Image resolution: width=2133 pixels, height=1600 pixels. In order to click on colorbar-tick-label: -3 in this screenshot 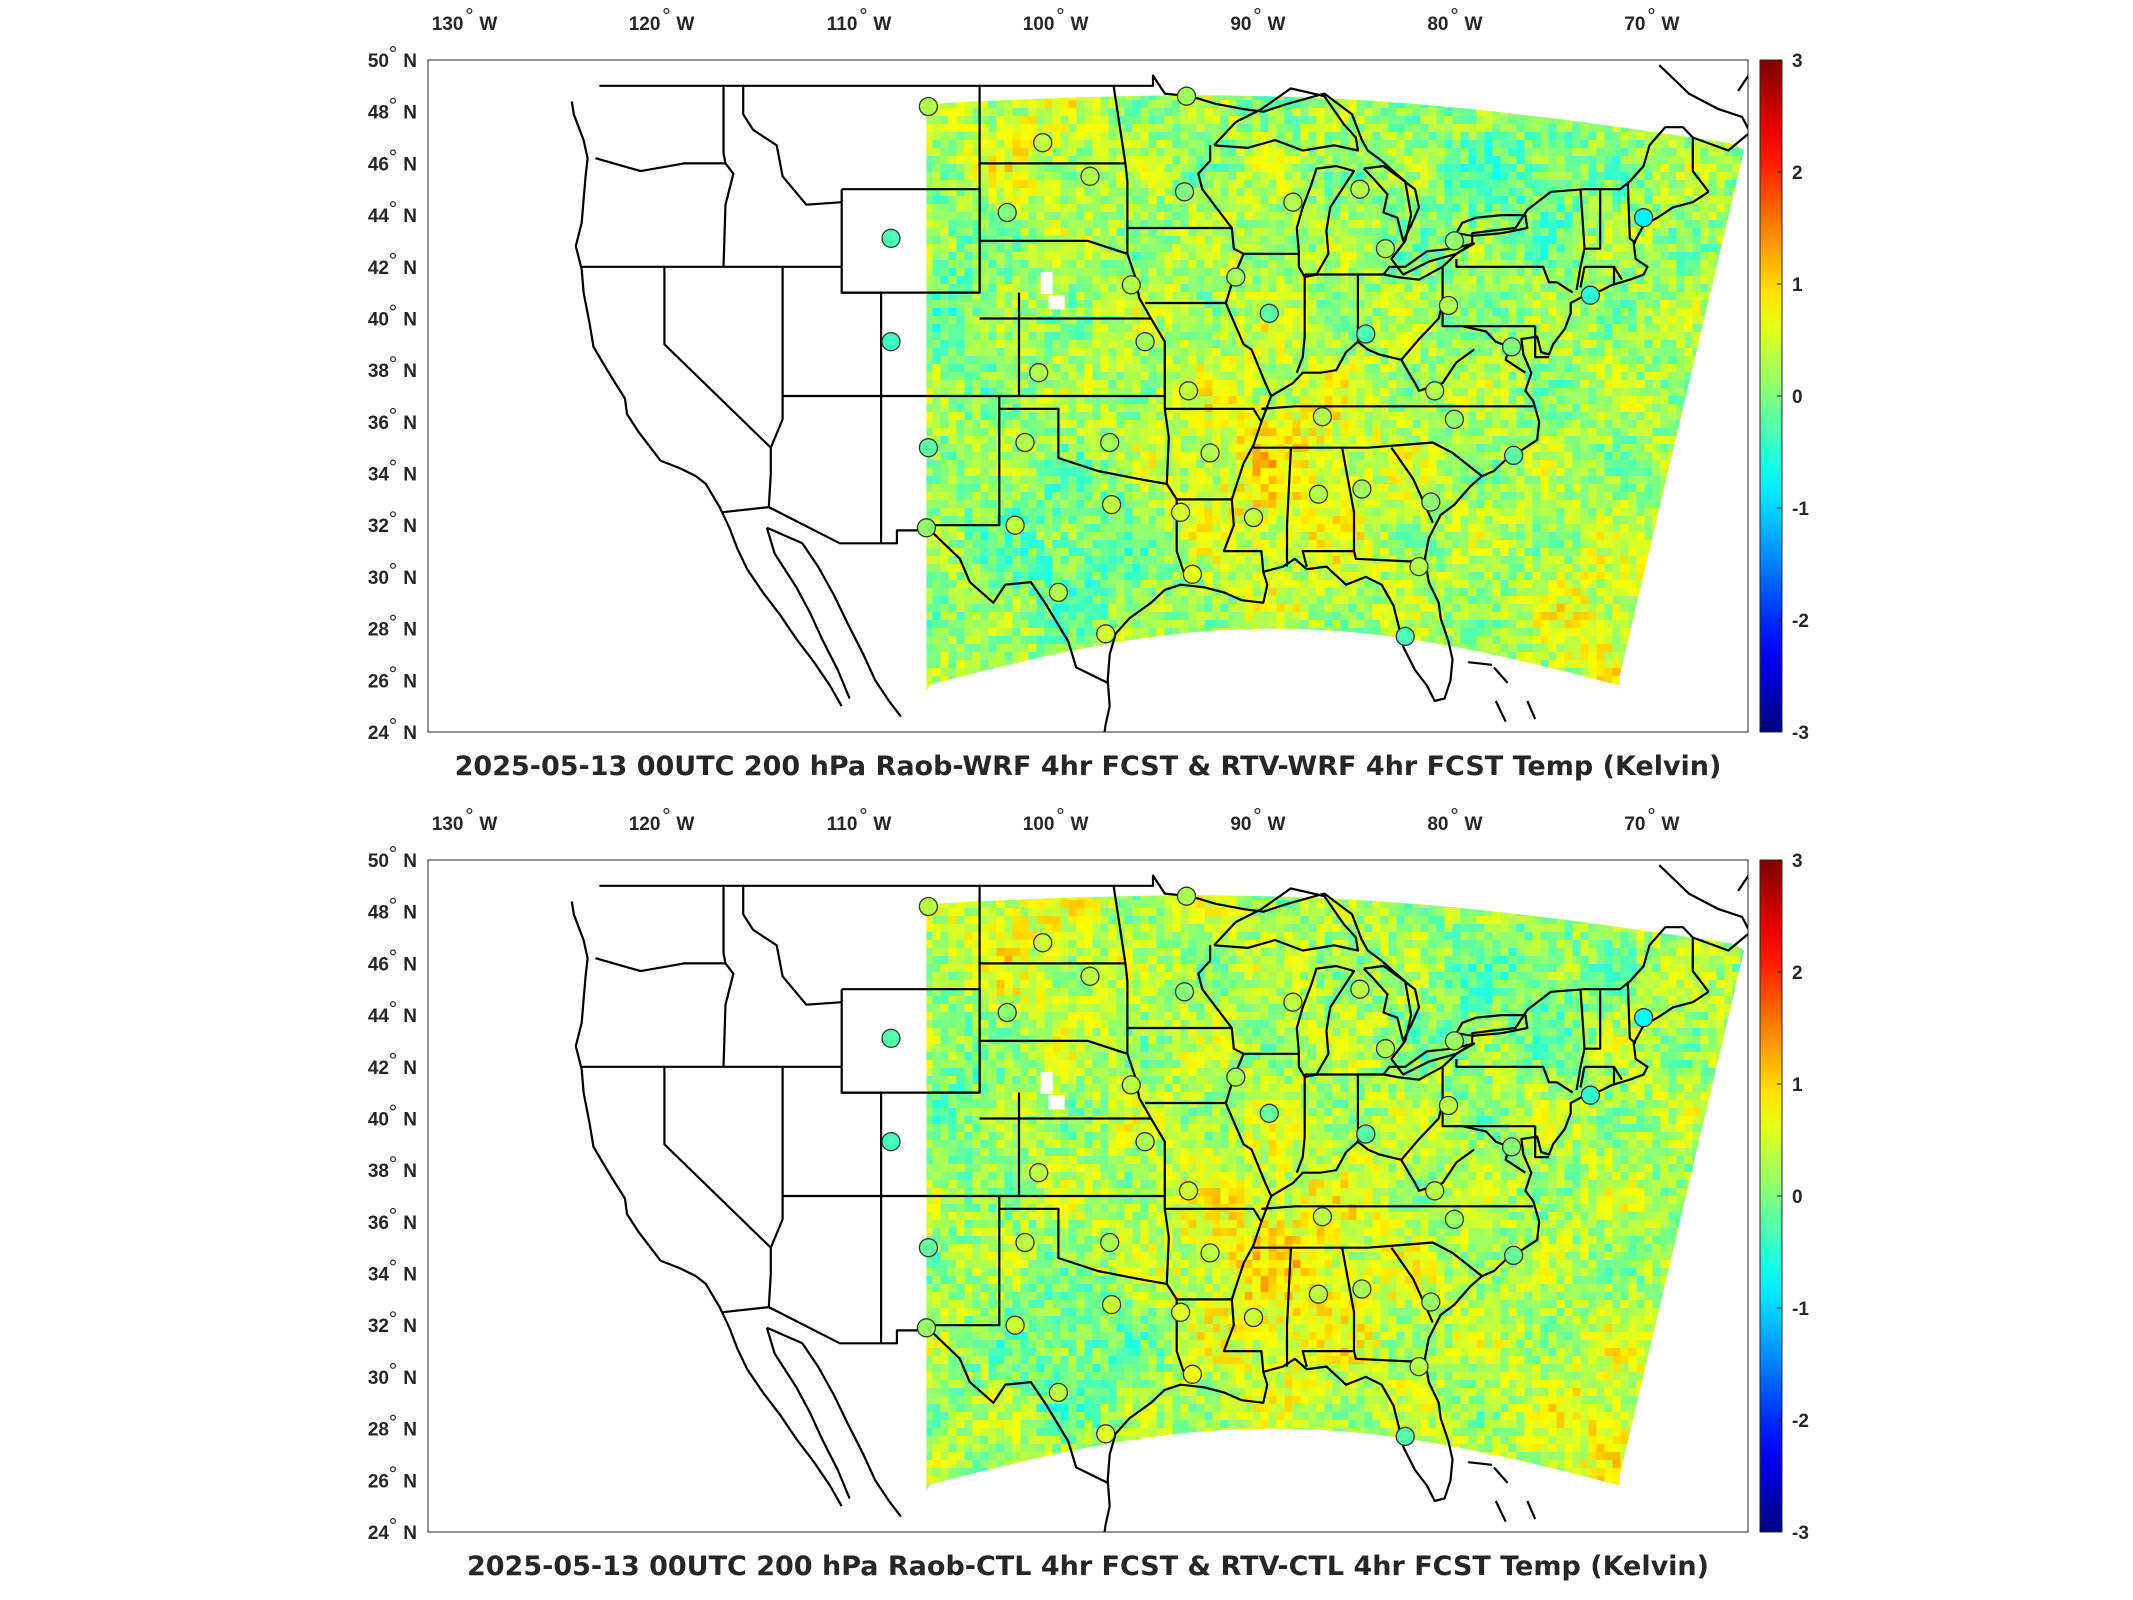, I will do `click(1800, 733)`.